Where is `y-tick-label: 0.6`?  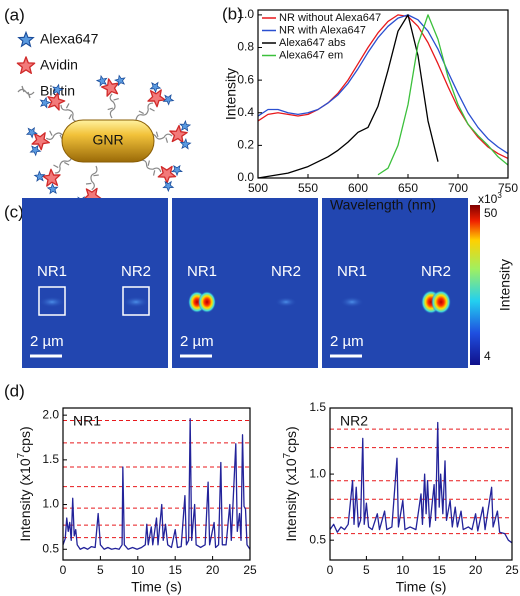
y-tick-label: 0.6 is located at coordinates (245, 79).